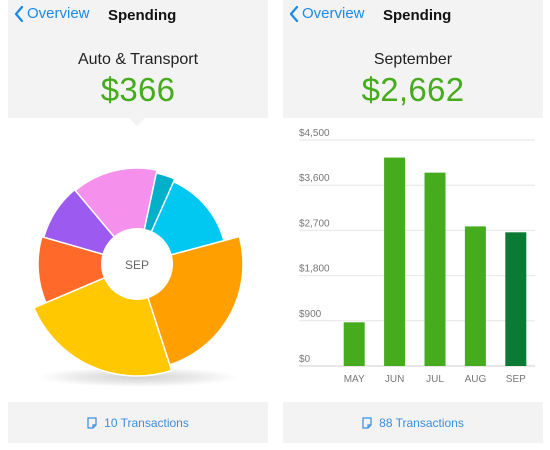 Image resolution: width=550 pixels, height=450 pixels. What do you see at coordinates (475, 296) in the screenshot?
I see `bar-aug` at bounding box center [475, 296].